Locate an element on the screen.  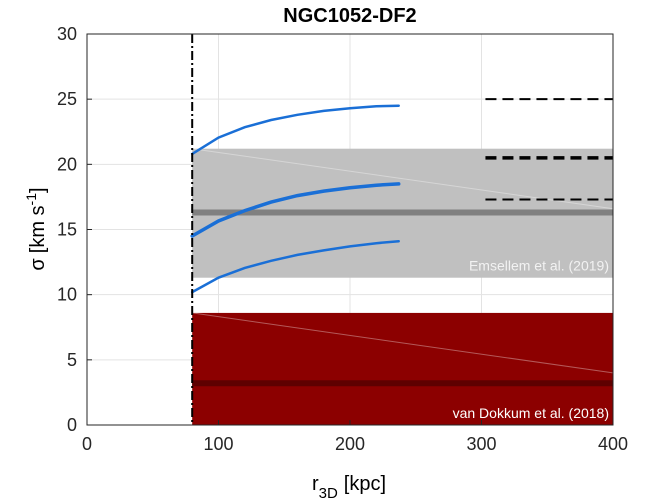
y-axis-label-symbol: σ is located at coordinates (38, 264).